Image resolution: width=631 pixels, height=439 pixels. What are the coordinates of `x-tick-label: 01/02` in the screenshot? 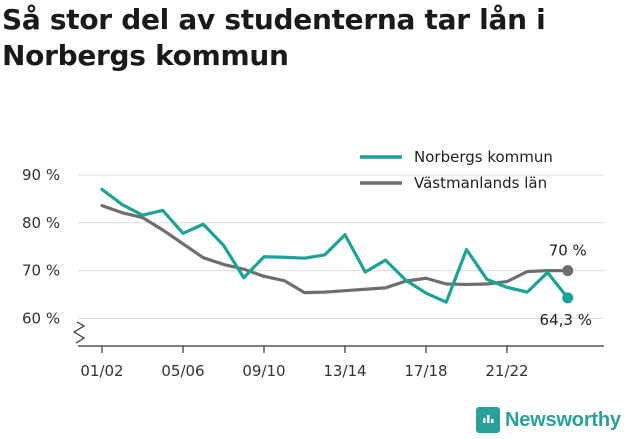 It's located at (101, 371).